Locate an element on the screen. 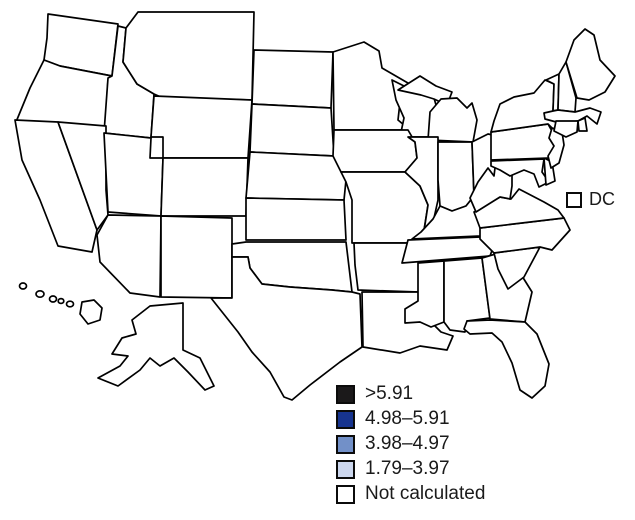  legend-label-498-591: 4.98–5.91 is located at coordinates (407, 418).